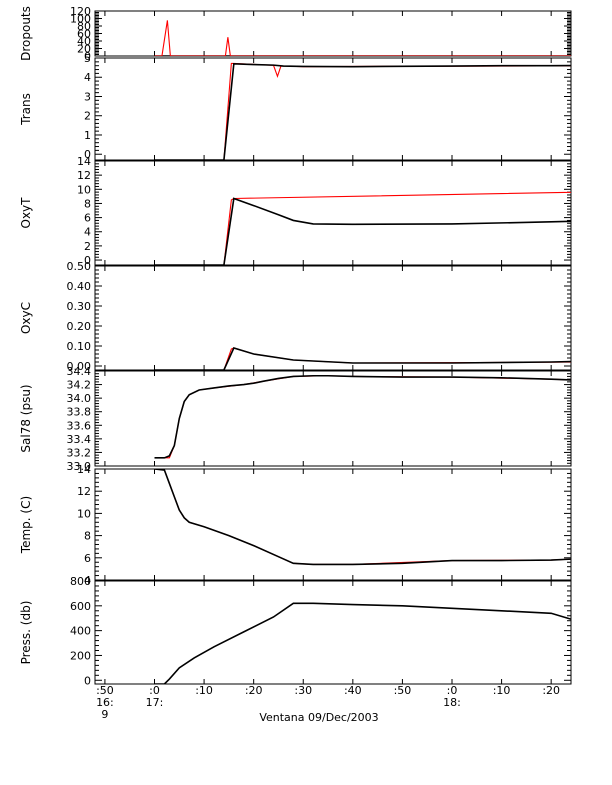 The width and height of the screenshot is (612, 785). I want to click on y-tick-label: 80, so click(84, 26).